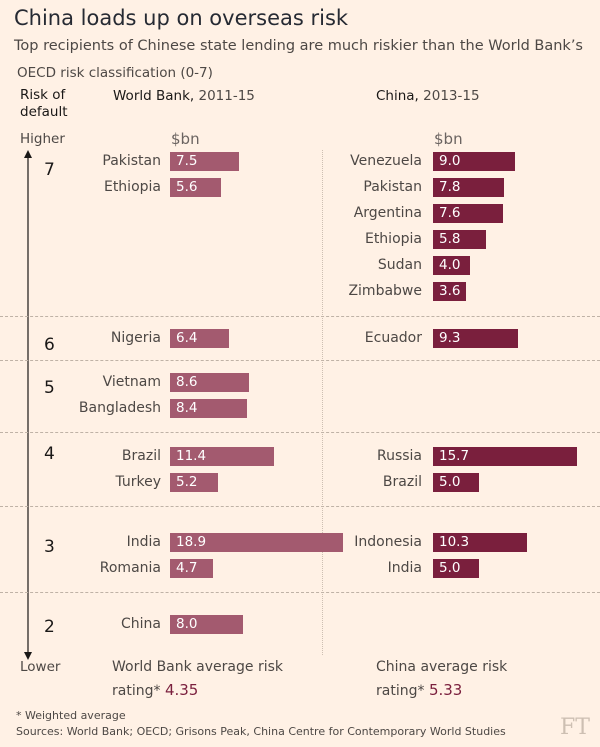 The width and height of the screenshot is (600, 747). I want to click on wb-column-name: World Bank,, so click(154, 96).